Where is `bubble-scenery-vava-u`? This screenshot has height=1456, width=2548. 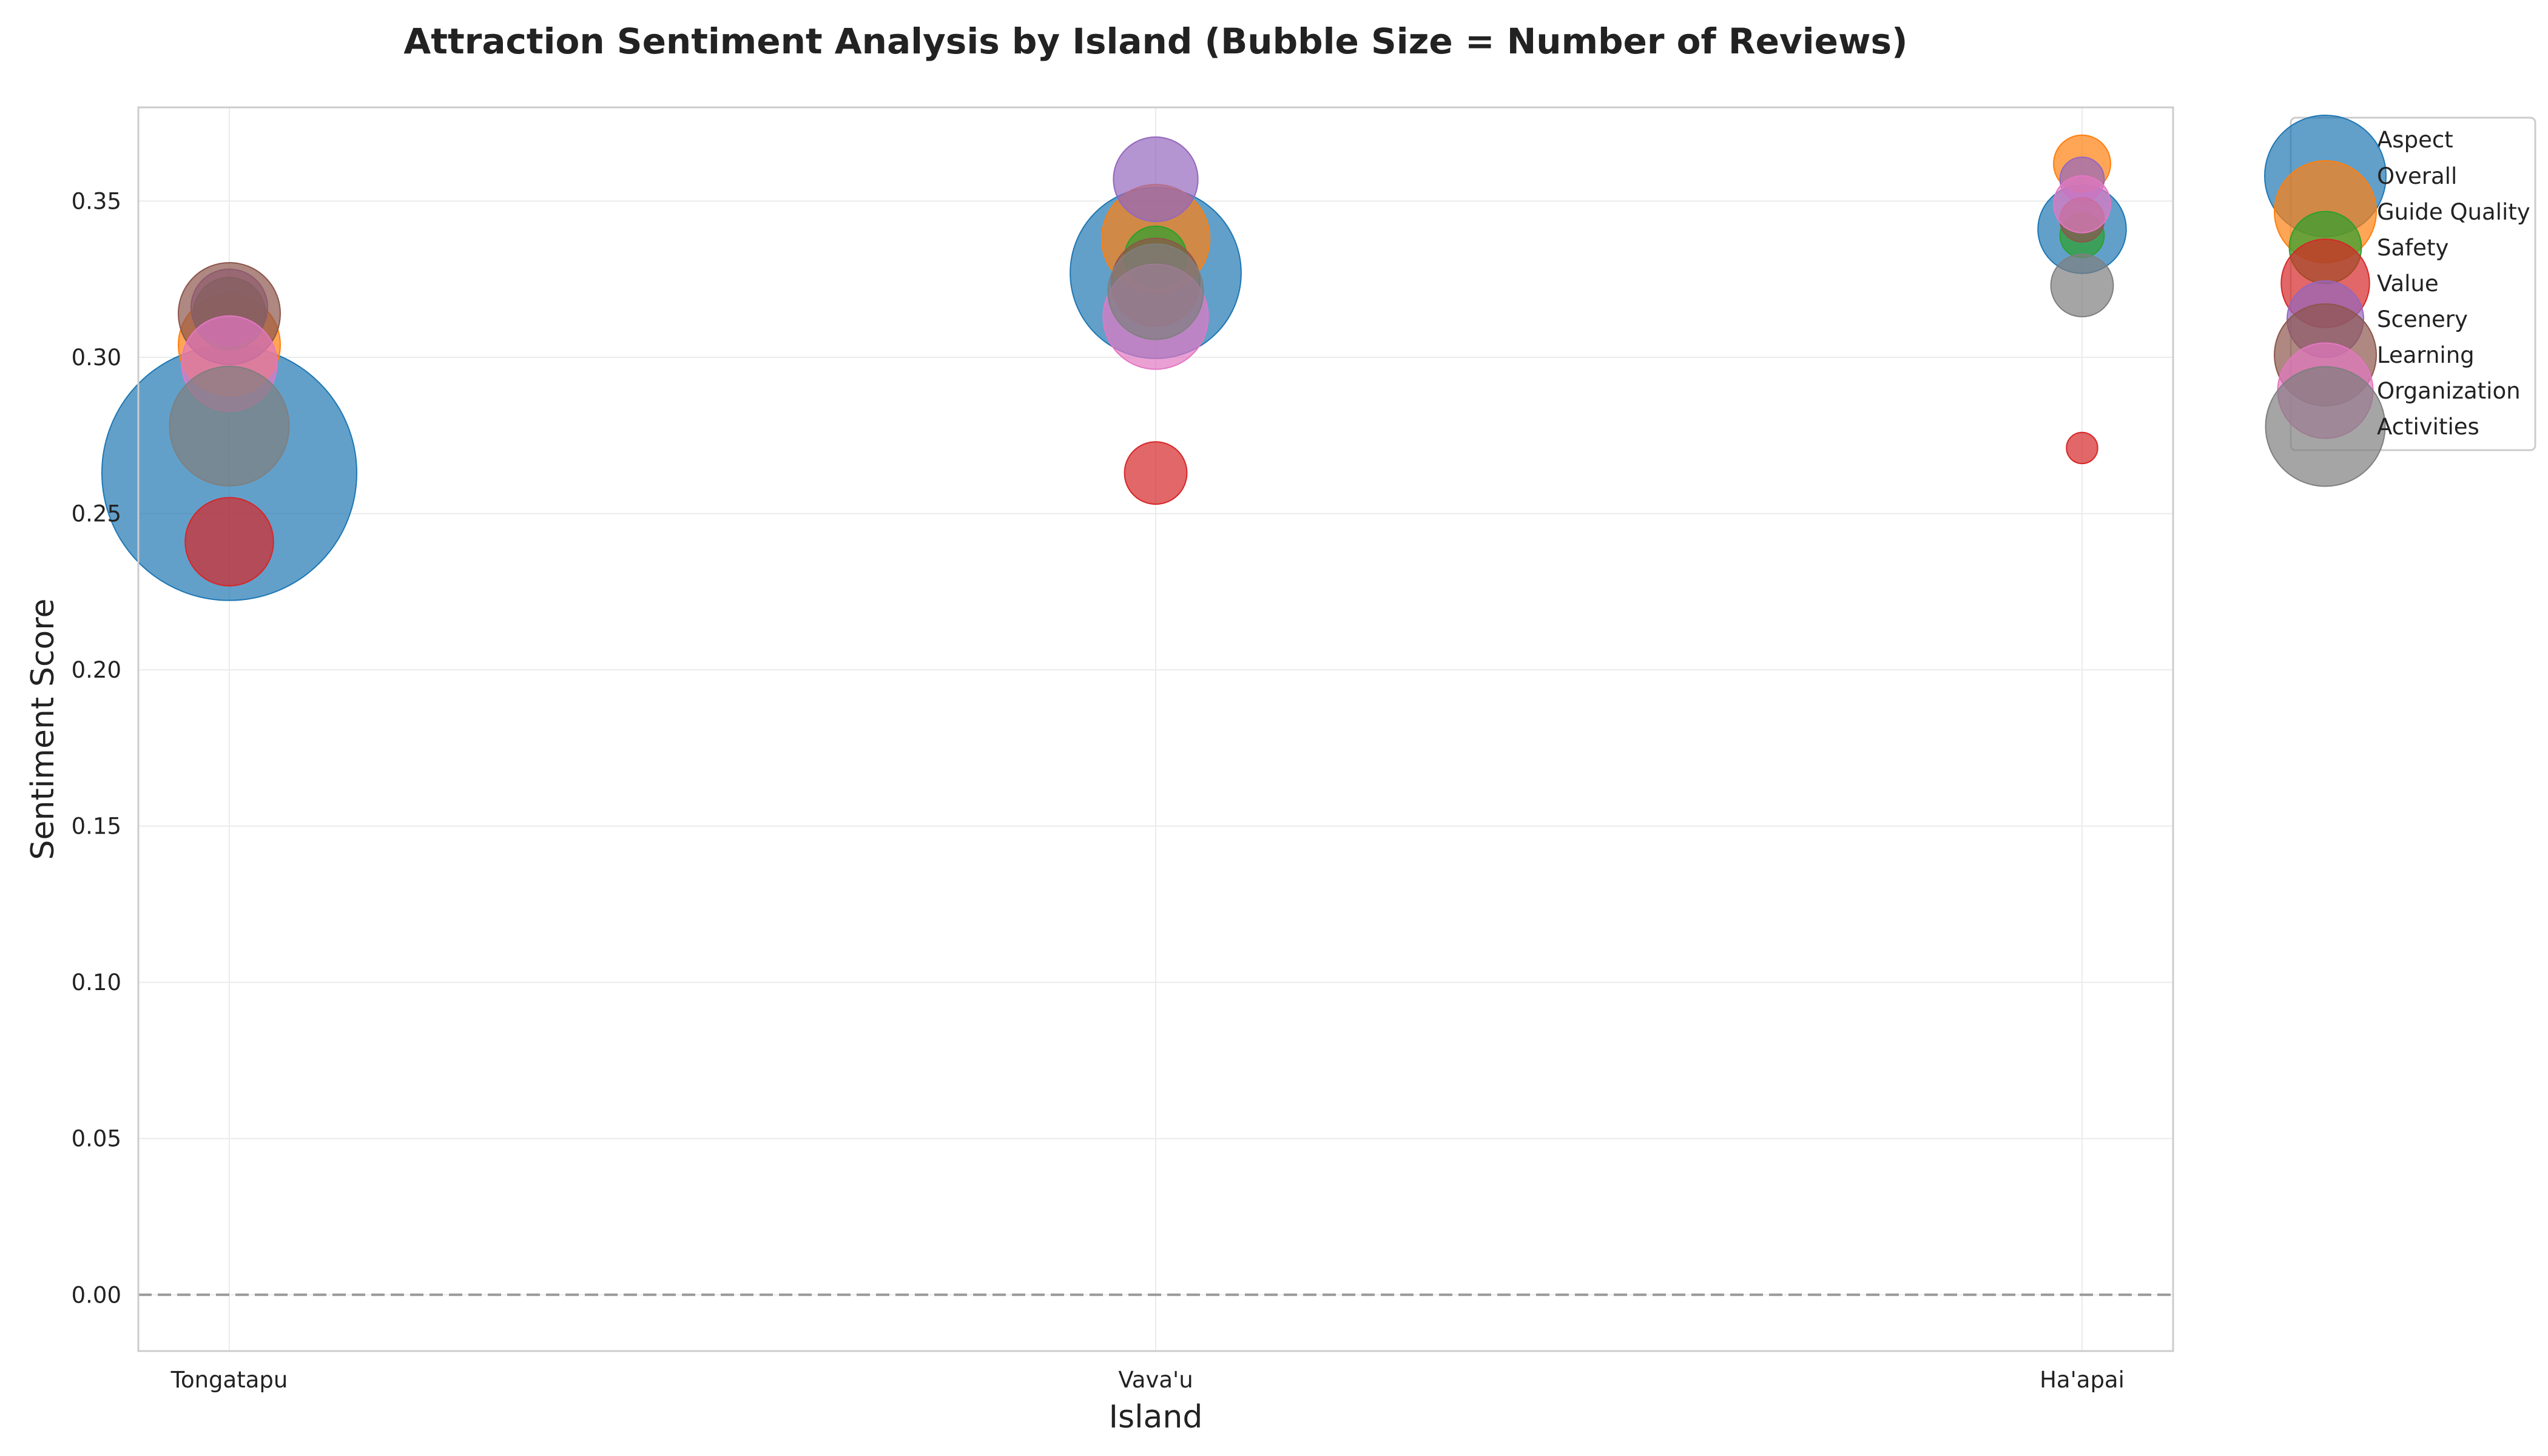 bubble-scenery-vava-u is located at coordinates (1156, 179).